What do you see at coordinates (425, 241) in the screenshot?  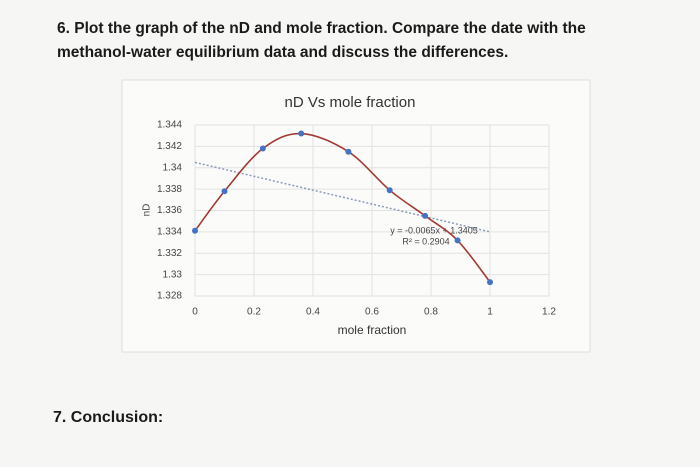 I see `trend-r-squared: R² = 0.2904` at bounding box center [425, 241].